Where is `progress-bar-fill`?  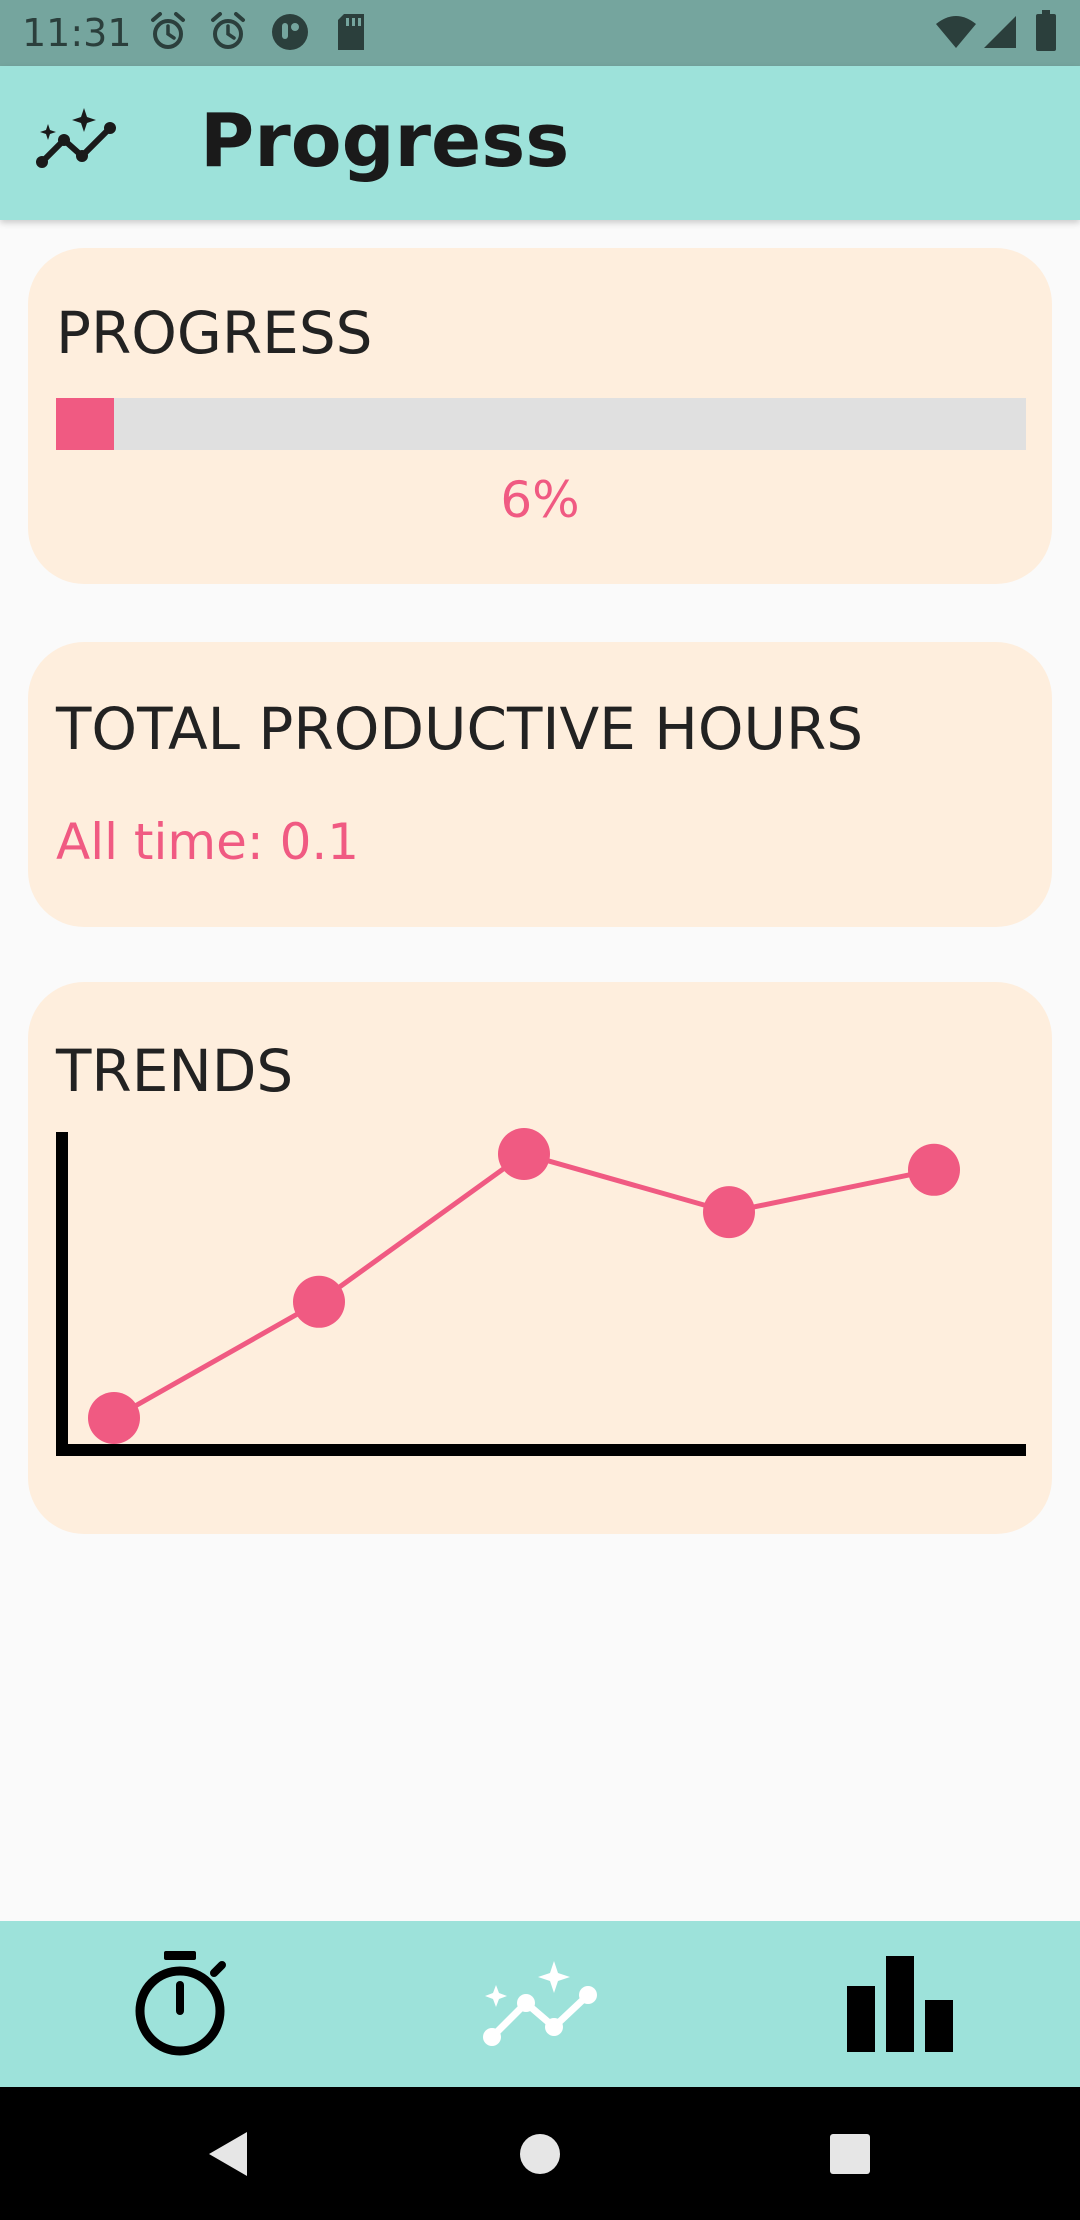
progress-bar-fill is located at coordinates (85, 424).